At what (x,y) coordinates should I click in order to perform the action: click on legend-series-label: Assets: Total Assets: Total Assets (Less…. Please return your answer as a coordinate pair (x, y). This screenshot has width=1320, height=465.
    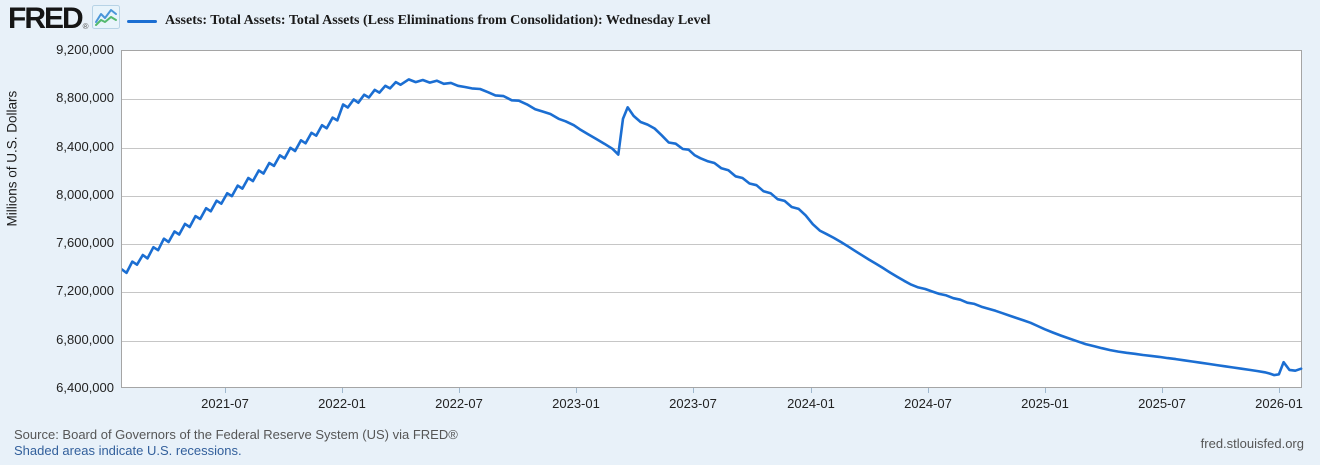
    Looking at the image, I should click on (438, 20).